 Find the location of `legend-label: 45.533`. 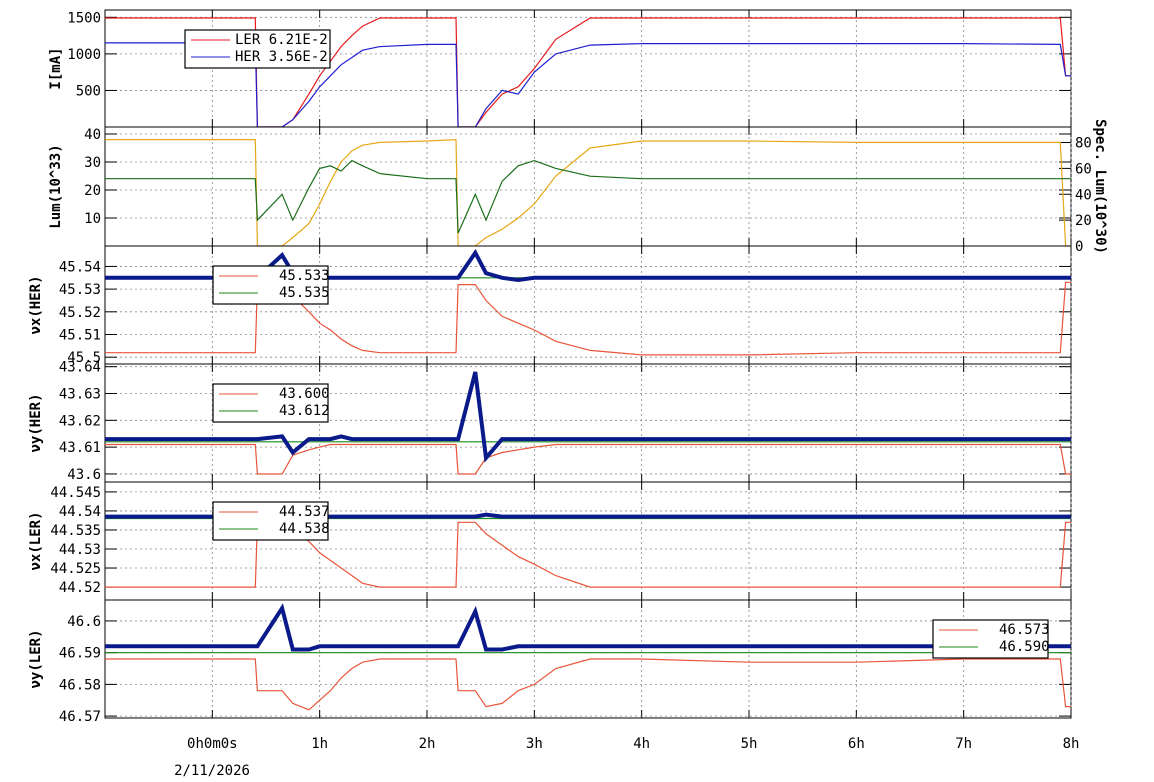

legend-label: 45.533 is located at coordinates (304, 276).